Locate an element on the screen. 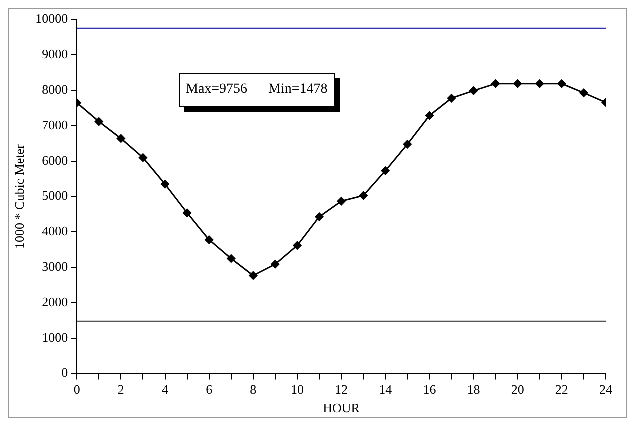 The image size is (635, 426). y-tick-label: 3000 is located at coordinates (55, 266).